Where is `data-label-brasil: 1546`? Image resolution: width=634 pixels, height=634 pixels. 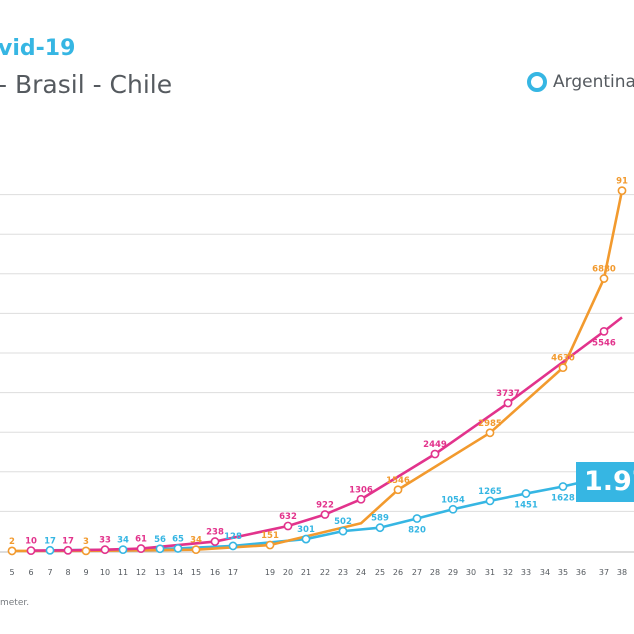 data-label-brasil: 1546 is located at coordinates (398, 481).